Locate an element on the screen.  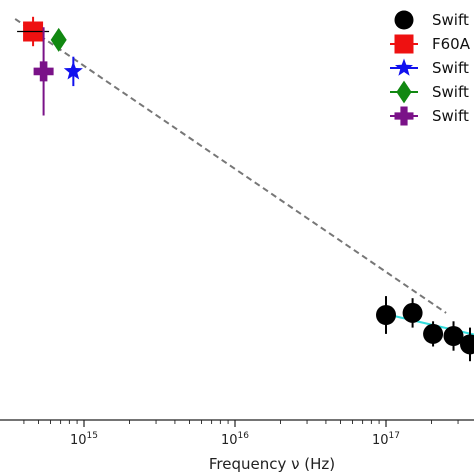
x-ticks: 1015 1016 1017 is located at coordinates (241, 434).